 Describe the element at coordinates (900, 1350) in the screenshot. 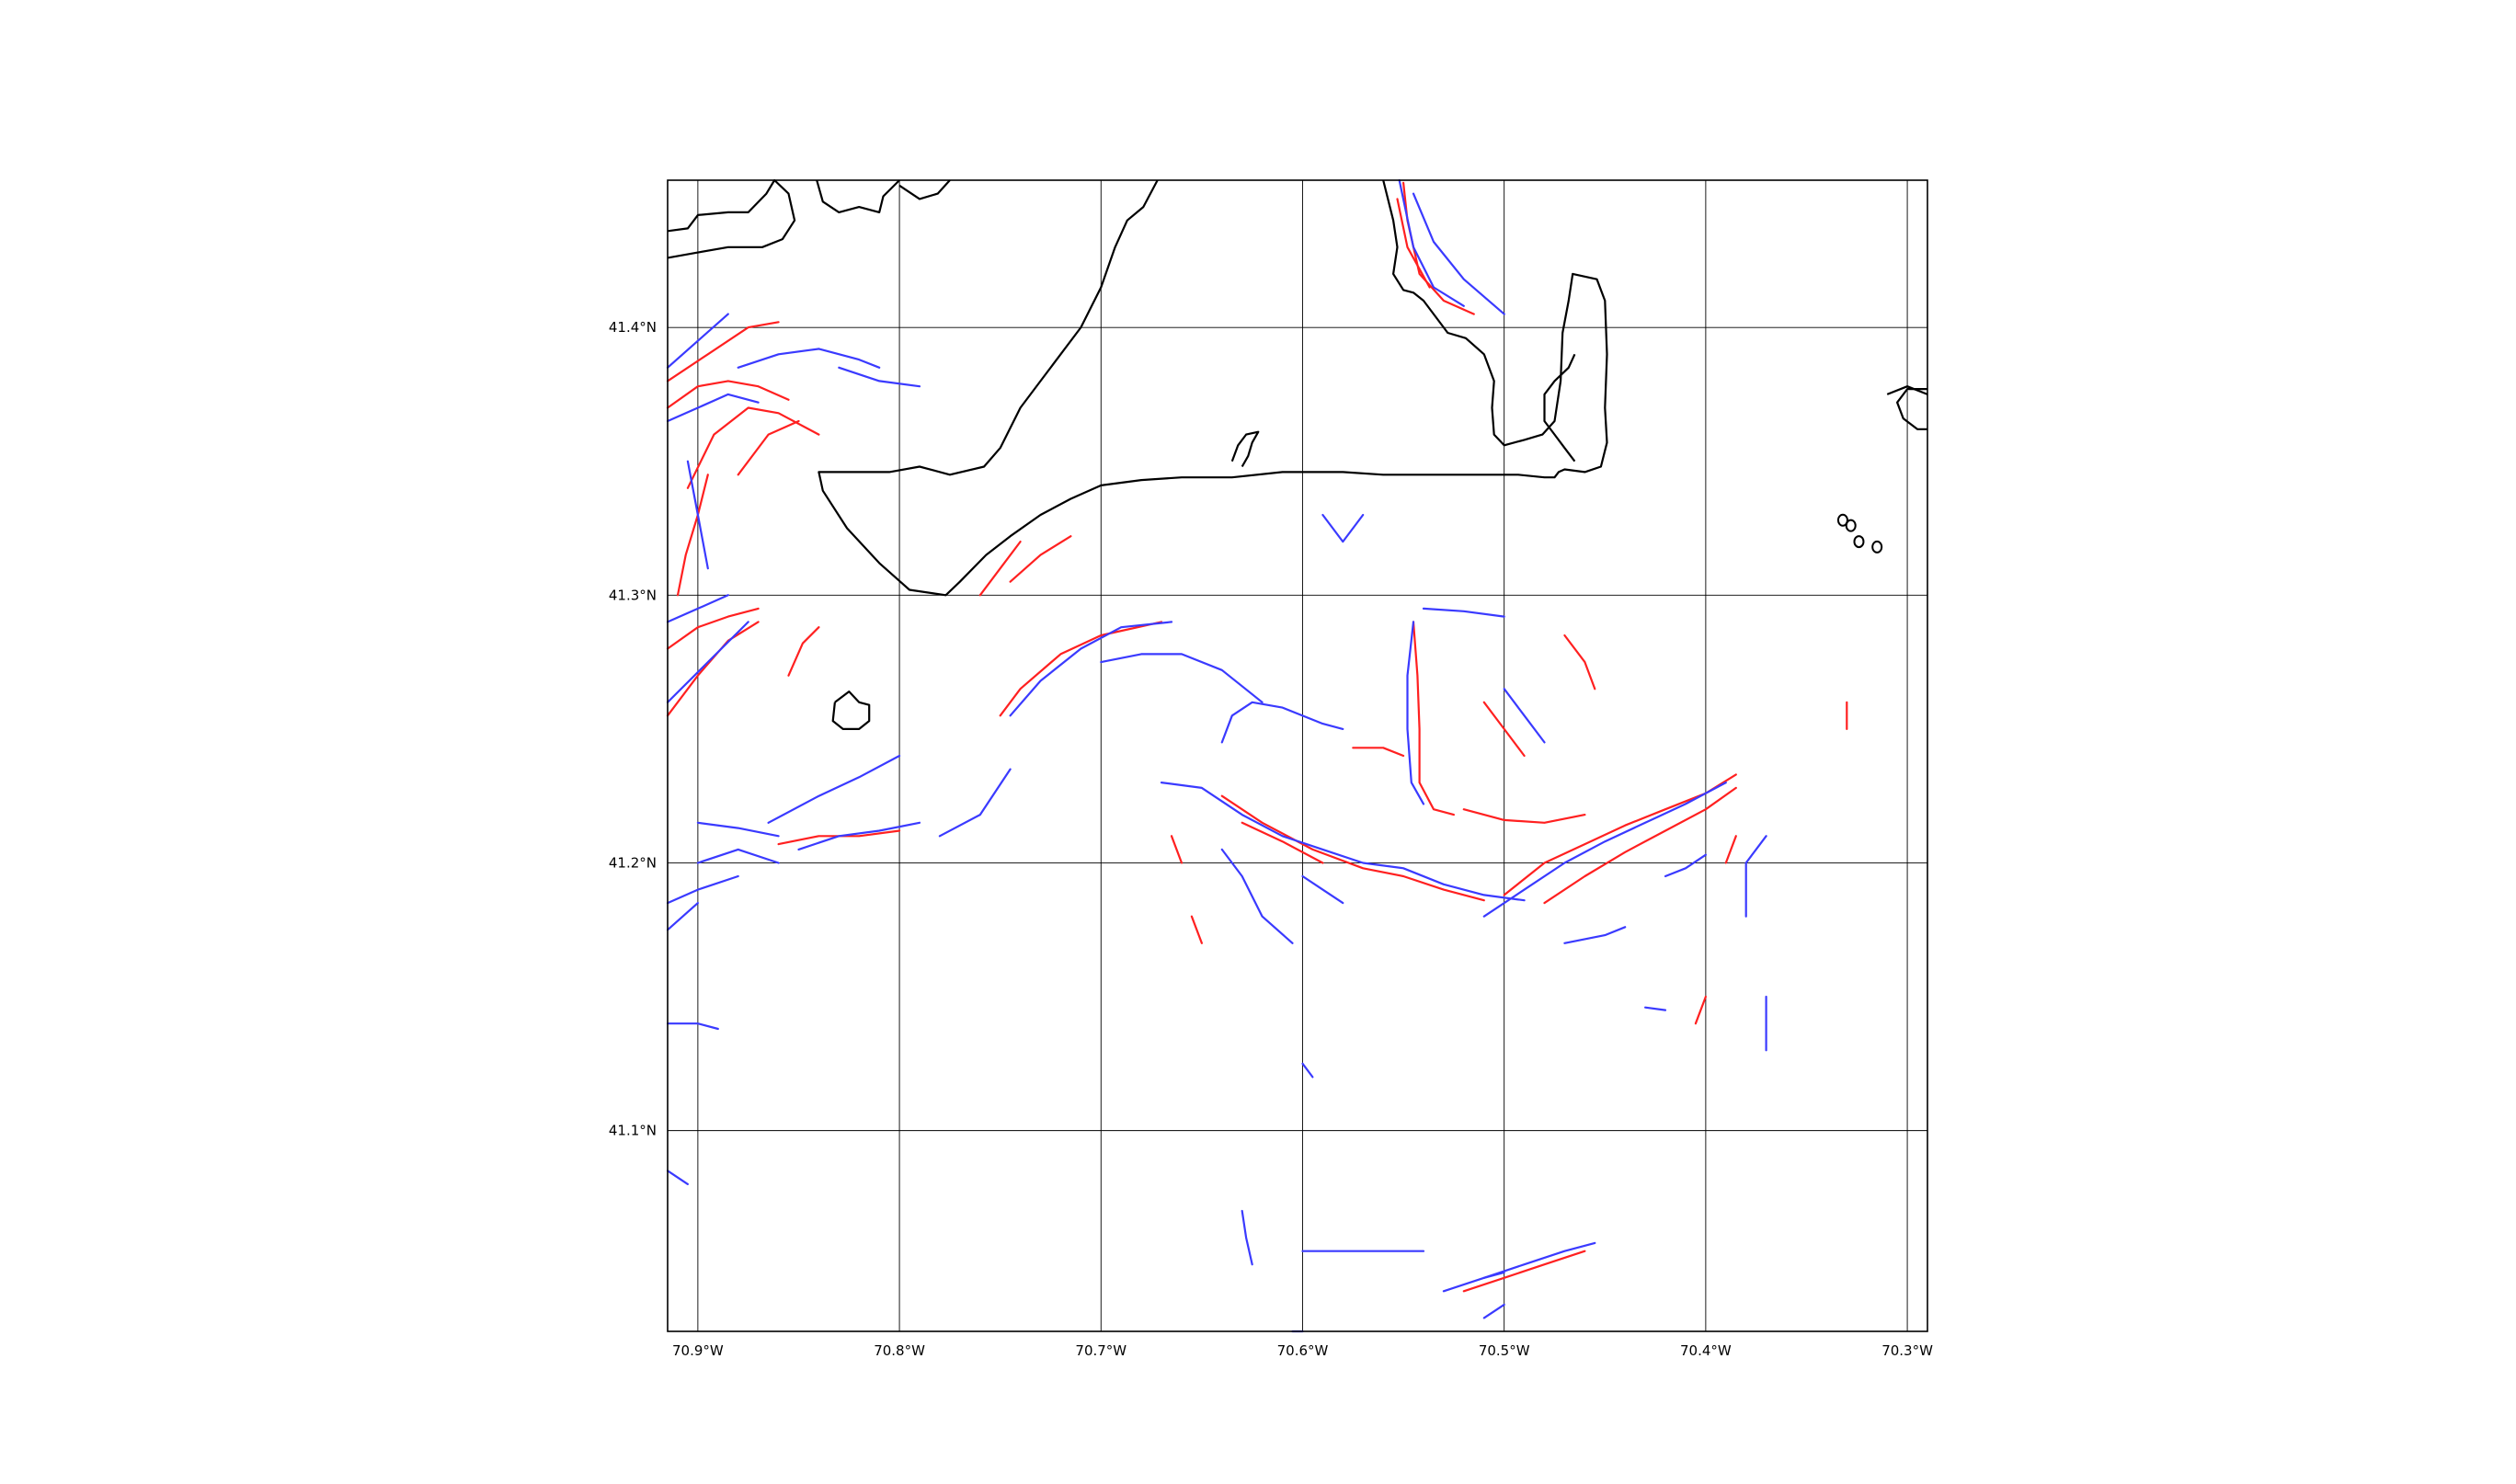

I see `lon-tick-label: 70.8°W` at that location.